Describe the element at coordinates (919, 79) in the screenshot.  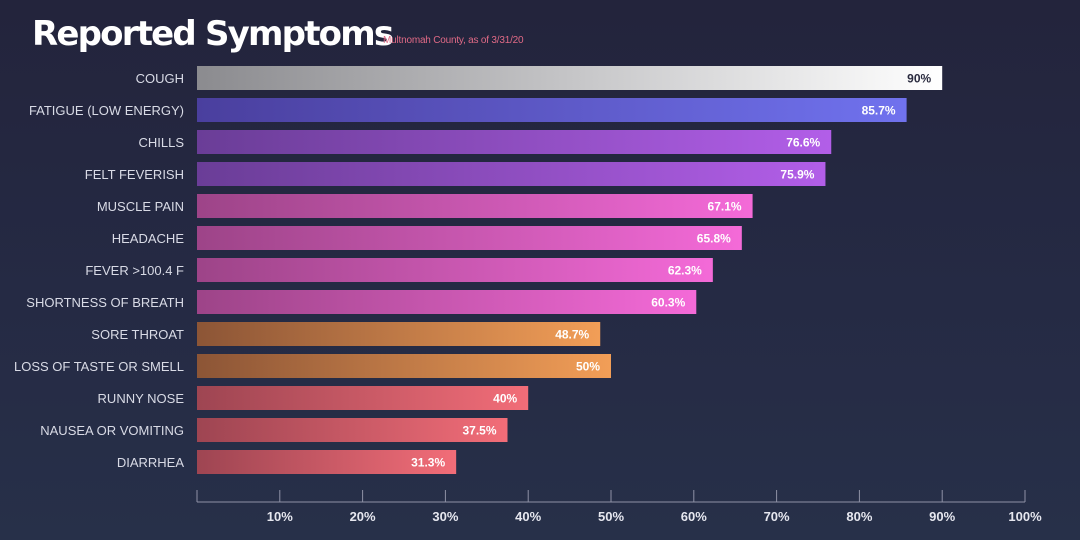
I see `value-label: 90%` at that location.